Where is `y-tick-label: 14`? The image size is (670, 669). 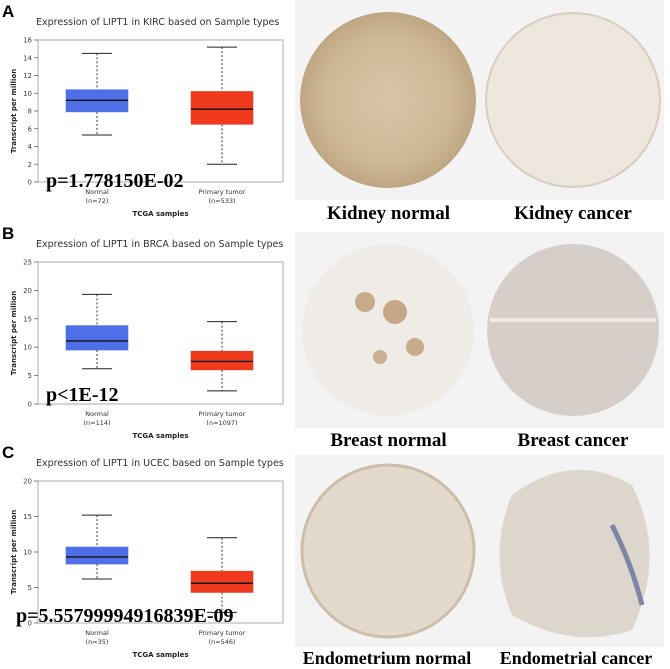 y-tick-label: 14 is located at coordinates (27, 58).